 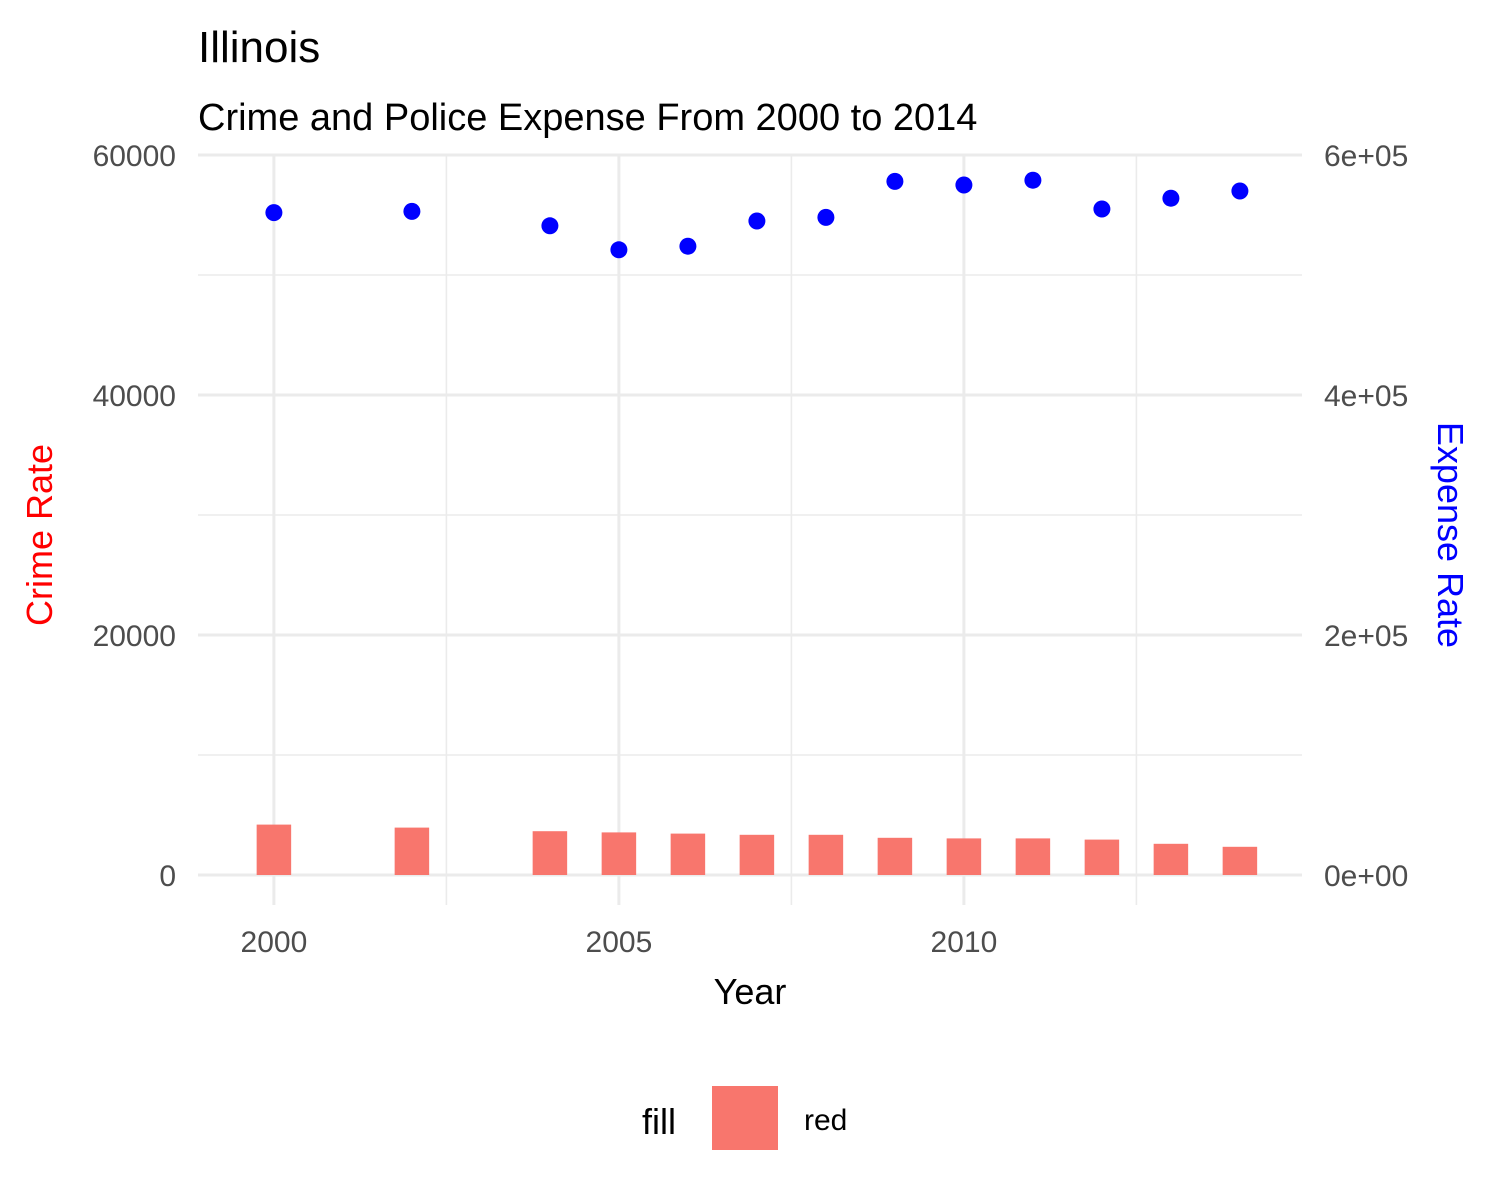 What do you see at coordinates (274, 213) in the screenshot?
I see `point-2000` at bounding box center [274, 213].